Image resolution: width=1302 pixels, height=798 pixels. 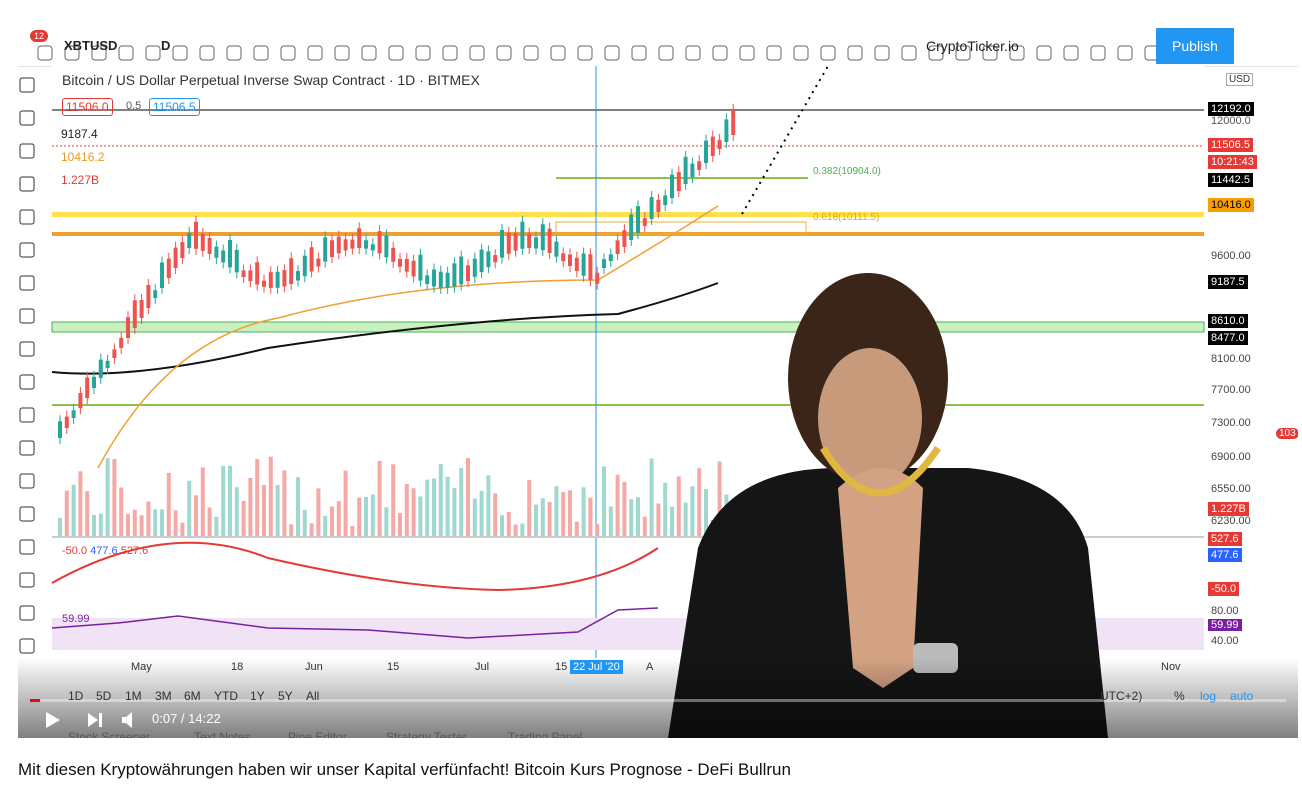 What do you see at coordinates (1228, 282) in the screenshot?
I see `price-label: 9187.5` at bounding box center [1228, 282].